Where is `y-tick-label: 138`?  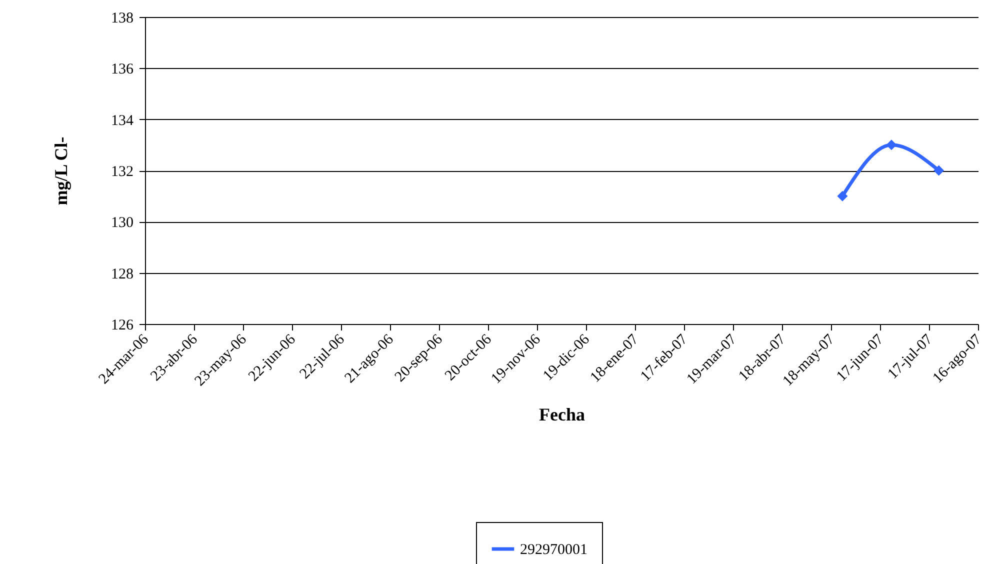
y-tick-label: 138 is located at coordinates (122, 18).